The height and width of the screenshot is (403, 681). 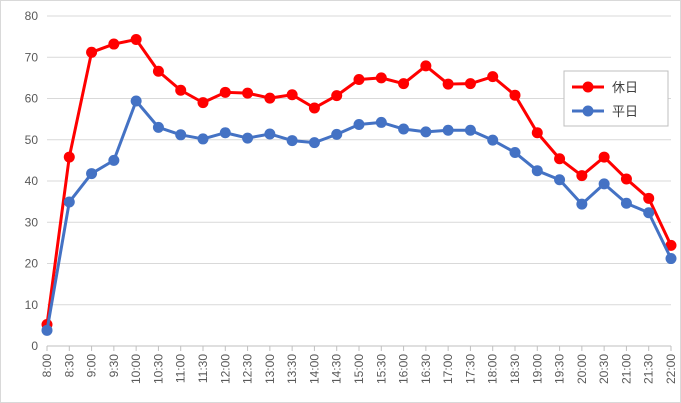 What do you see at coordinates (626, 369) in the screenshot?
I see `x-tick-label: 21:00` at bounding box center [626, 369].